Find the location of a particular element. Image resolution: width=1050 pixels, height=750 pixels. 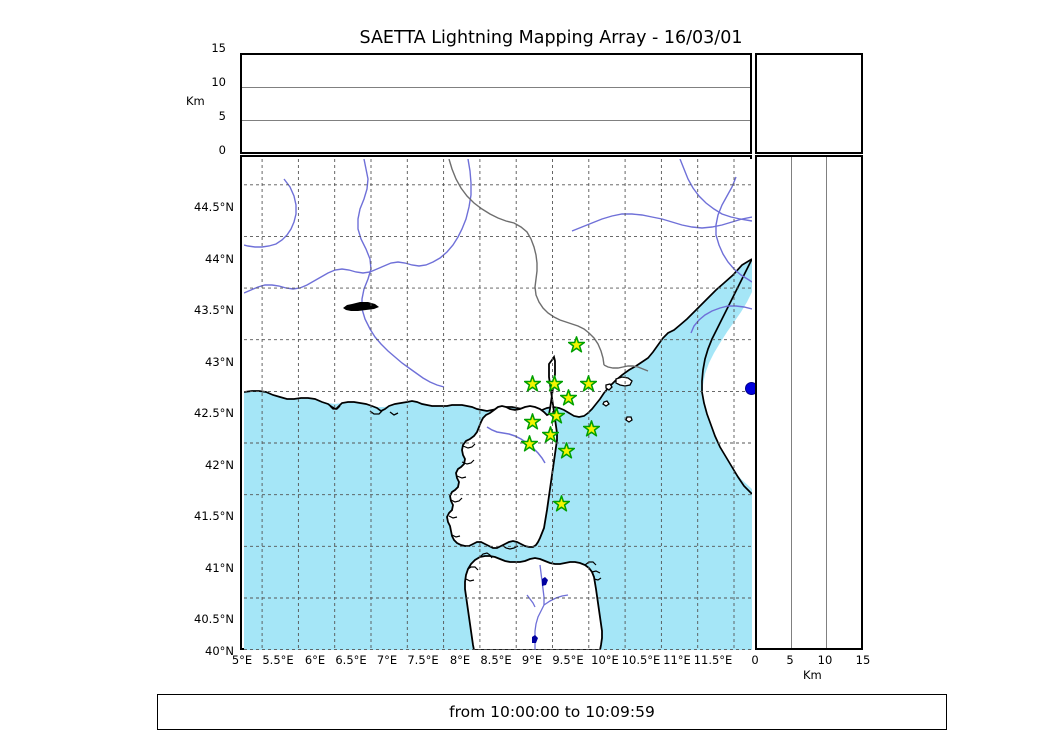

altitude-tick-5: 5 is located at coordinates (222, 116).